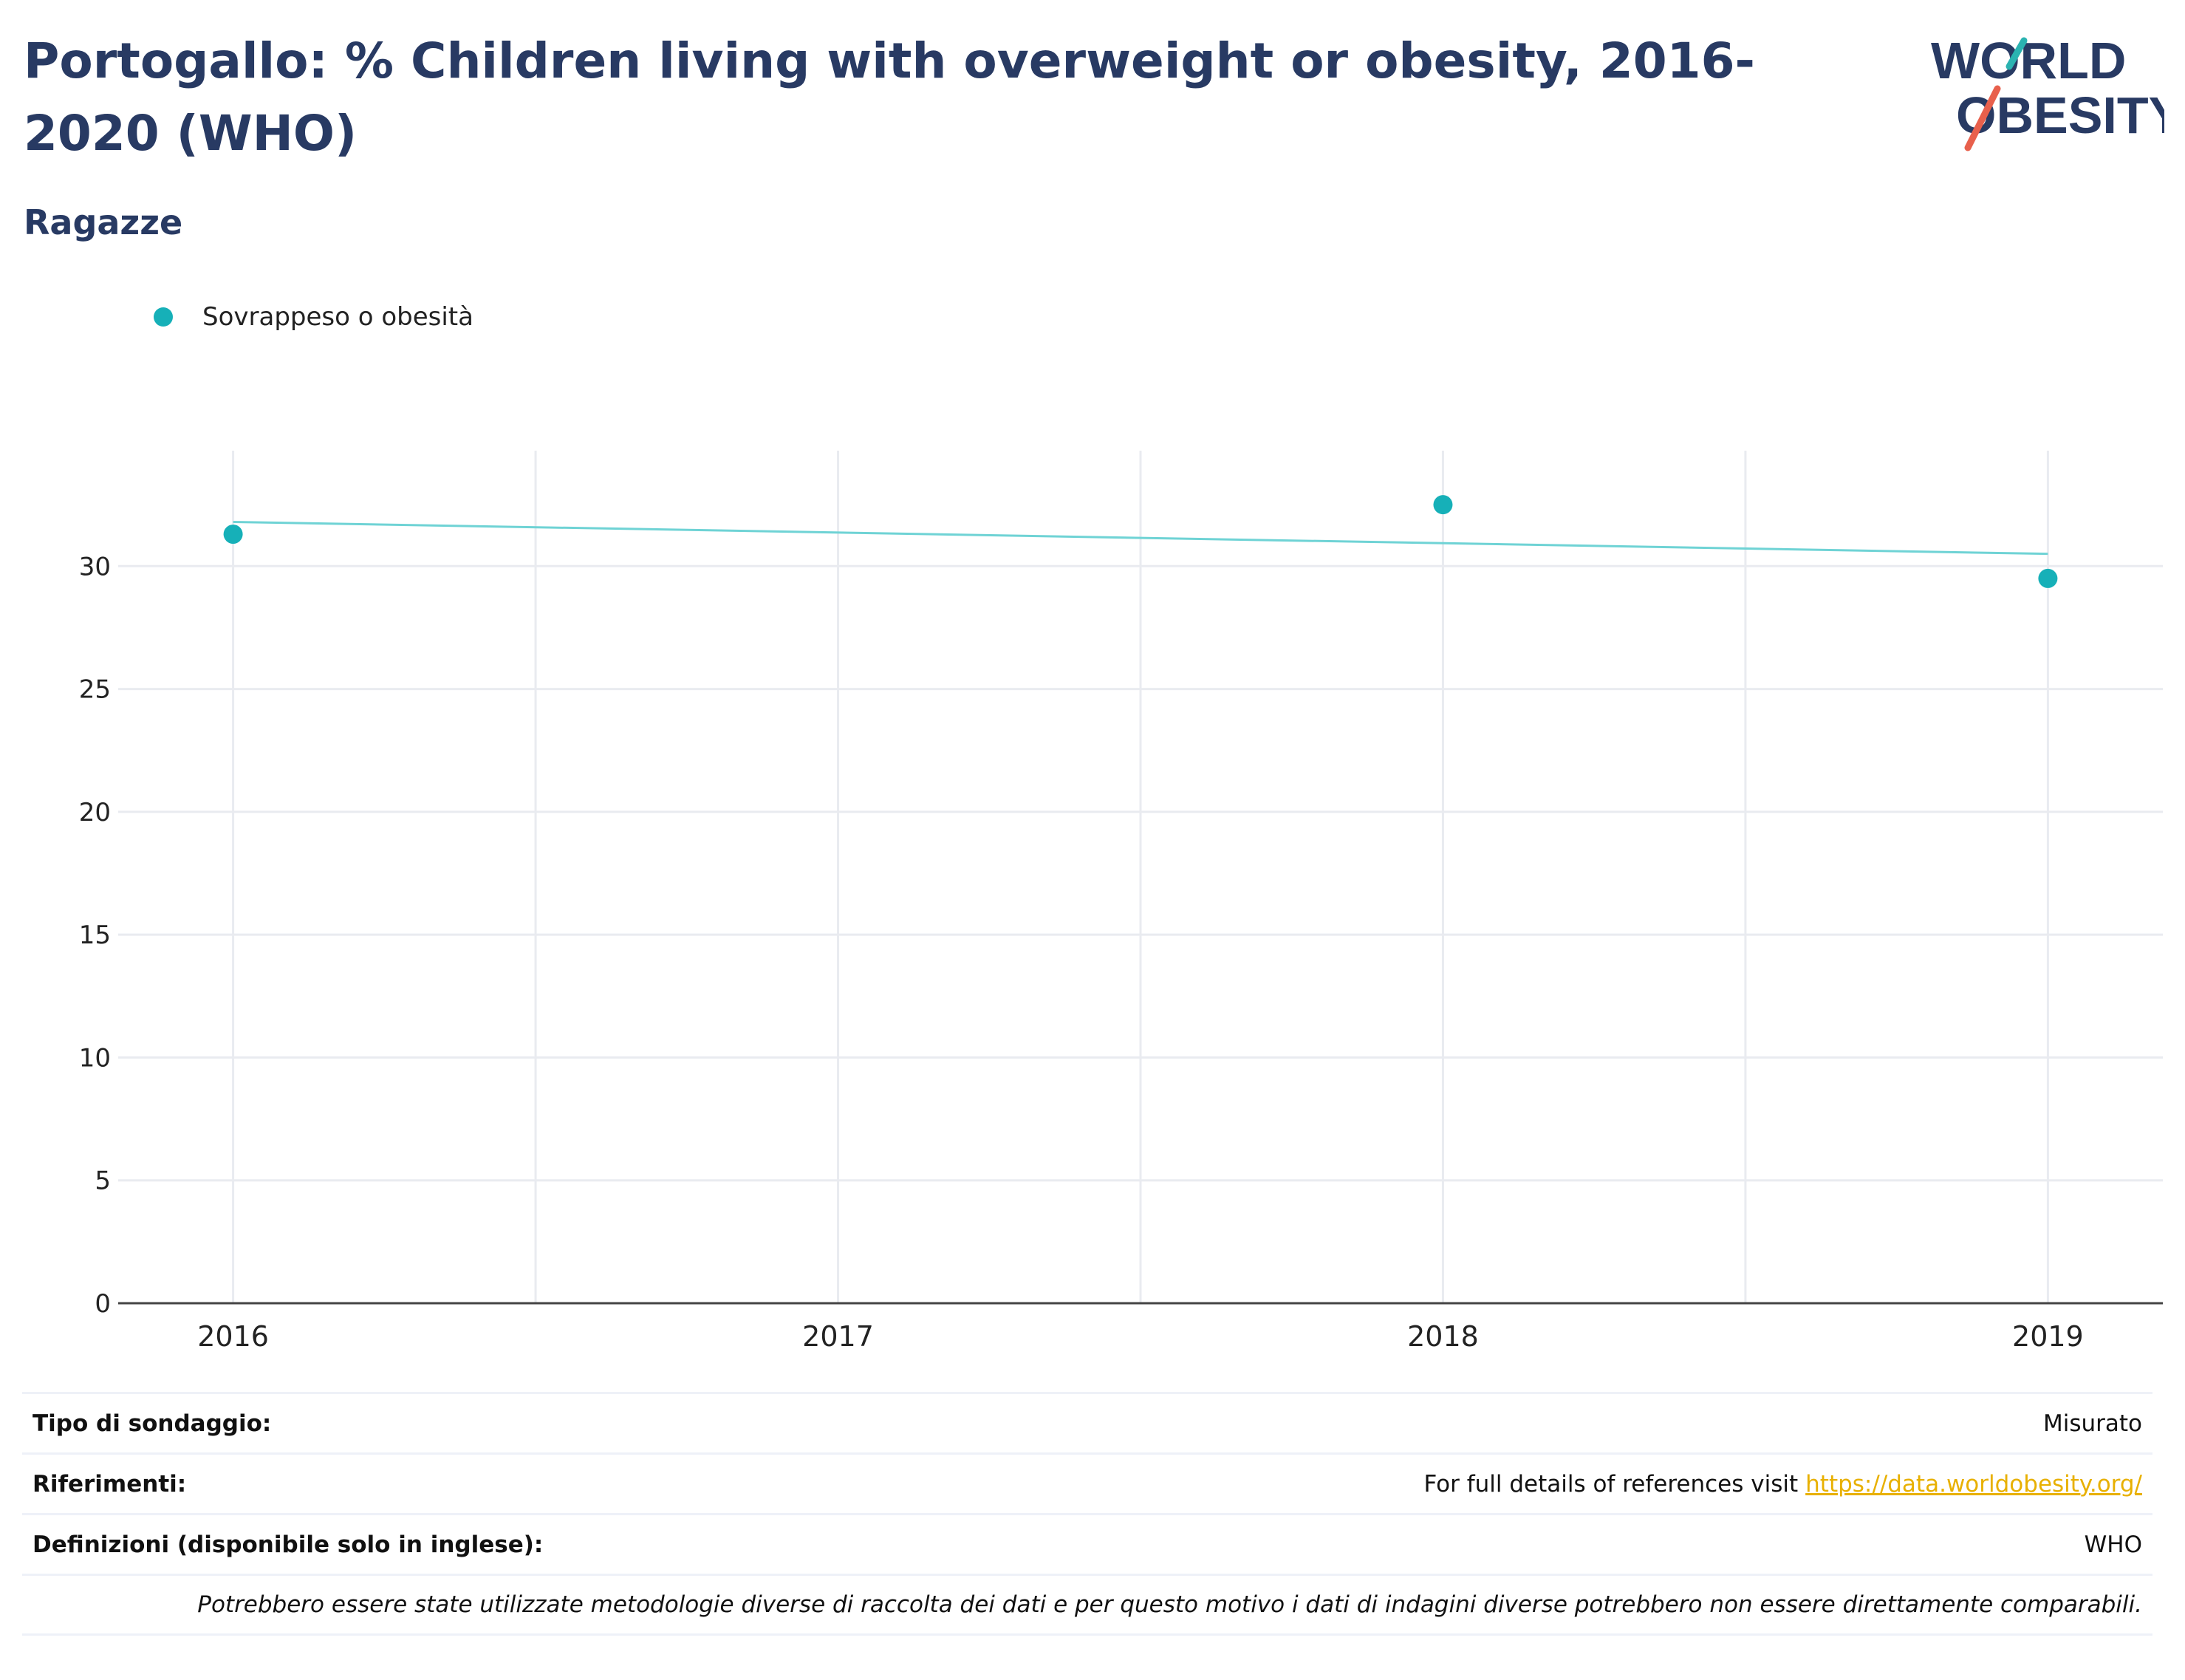 This screenshot has width=2185, height=1680. Describe the element at coordinates (152, 1423) in the screenshot. I see `survey-type-label: Tipo di sondaggio:` at that location.